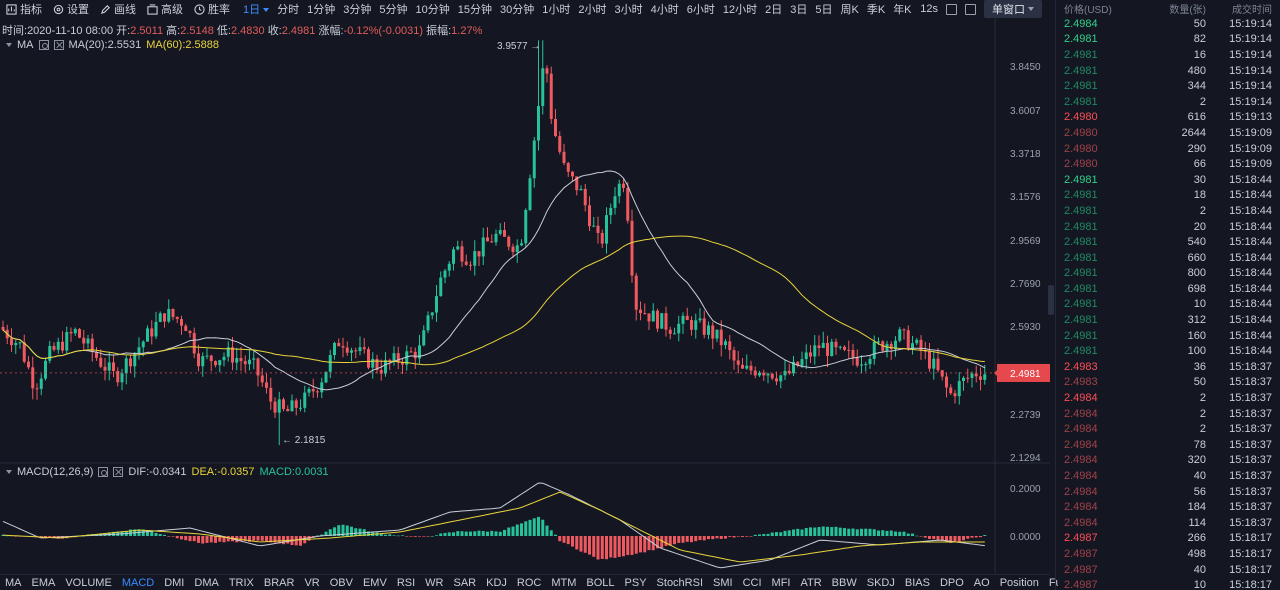 The image size is (1280, 590). What do you see at coordinates (374, 582) in the screenshot?
I see `indicator-tab: EMV` at bounding box center [374, 582].